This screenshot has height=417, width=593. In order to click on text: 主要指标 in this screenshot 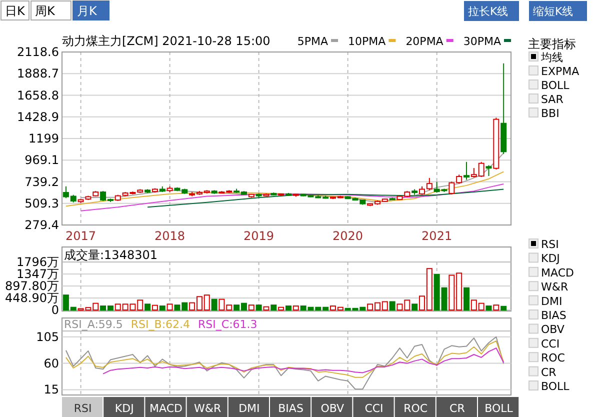, I will do `click(552, 44)`.